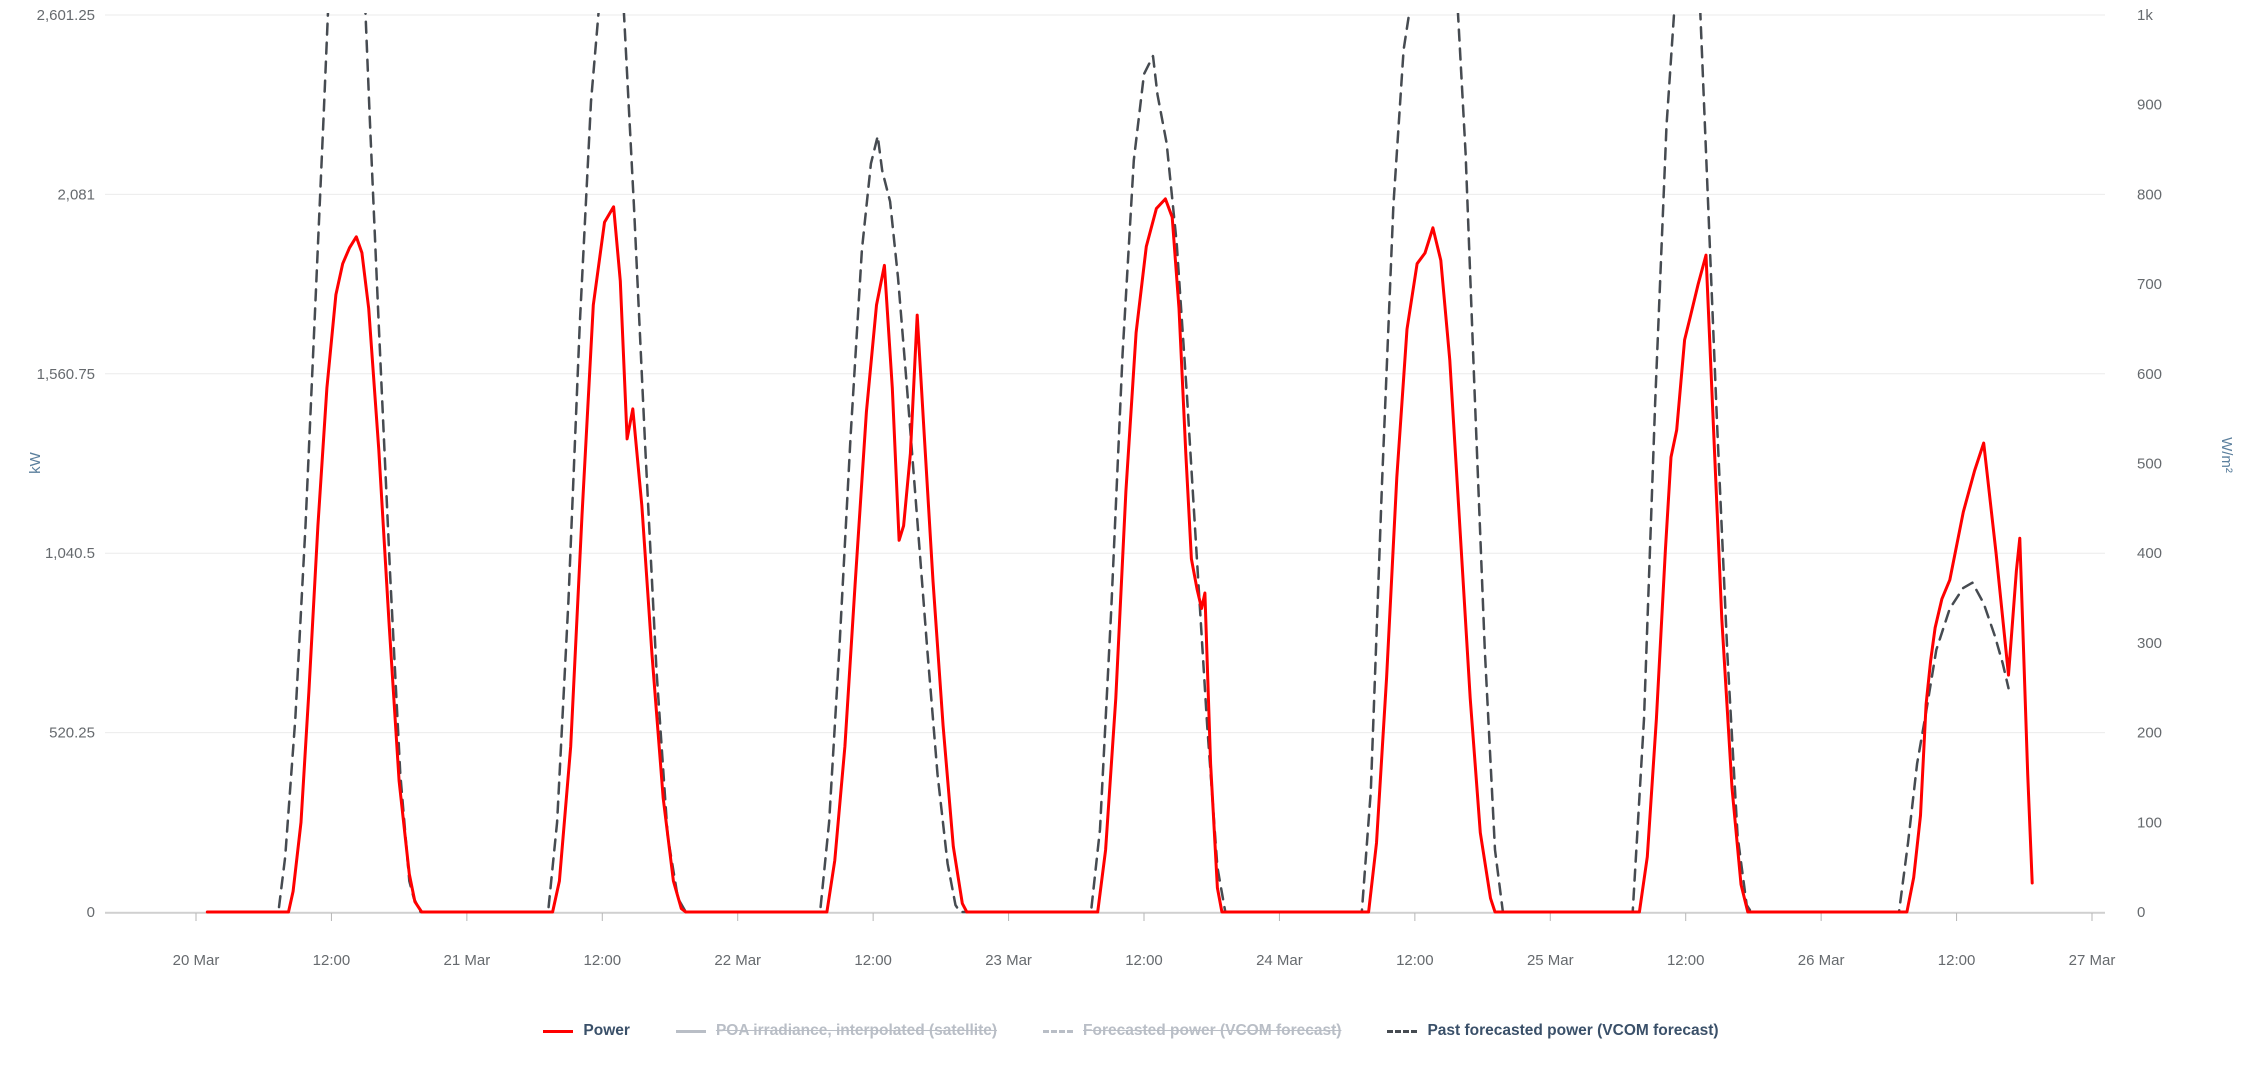 Image resolution: width=2262 pixels, height=1076 pixels. I want to click on legend-item-past-forecasted-power: Past forecasted power (VCOM forecast), so click(1553, 1031).